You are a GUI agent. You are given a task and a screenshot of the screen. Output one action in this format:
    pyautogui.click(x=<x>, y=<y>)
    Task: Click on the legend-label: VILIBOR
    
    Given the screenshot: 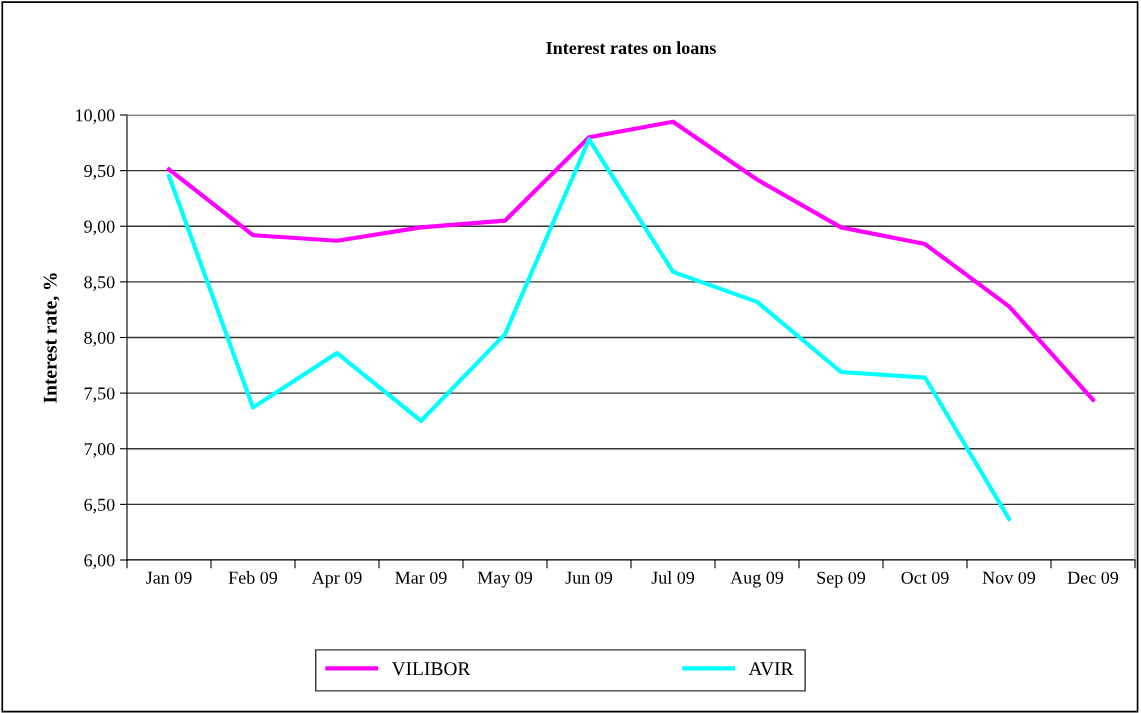 What is the action you would take?
    pyautogui.click(x=431, y=669)
    